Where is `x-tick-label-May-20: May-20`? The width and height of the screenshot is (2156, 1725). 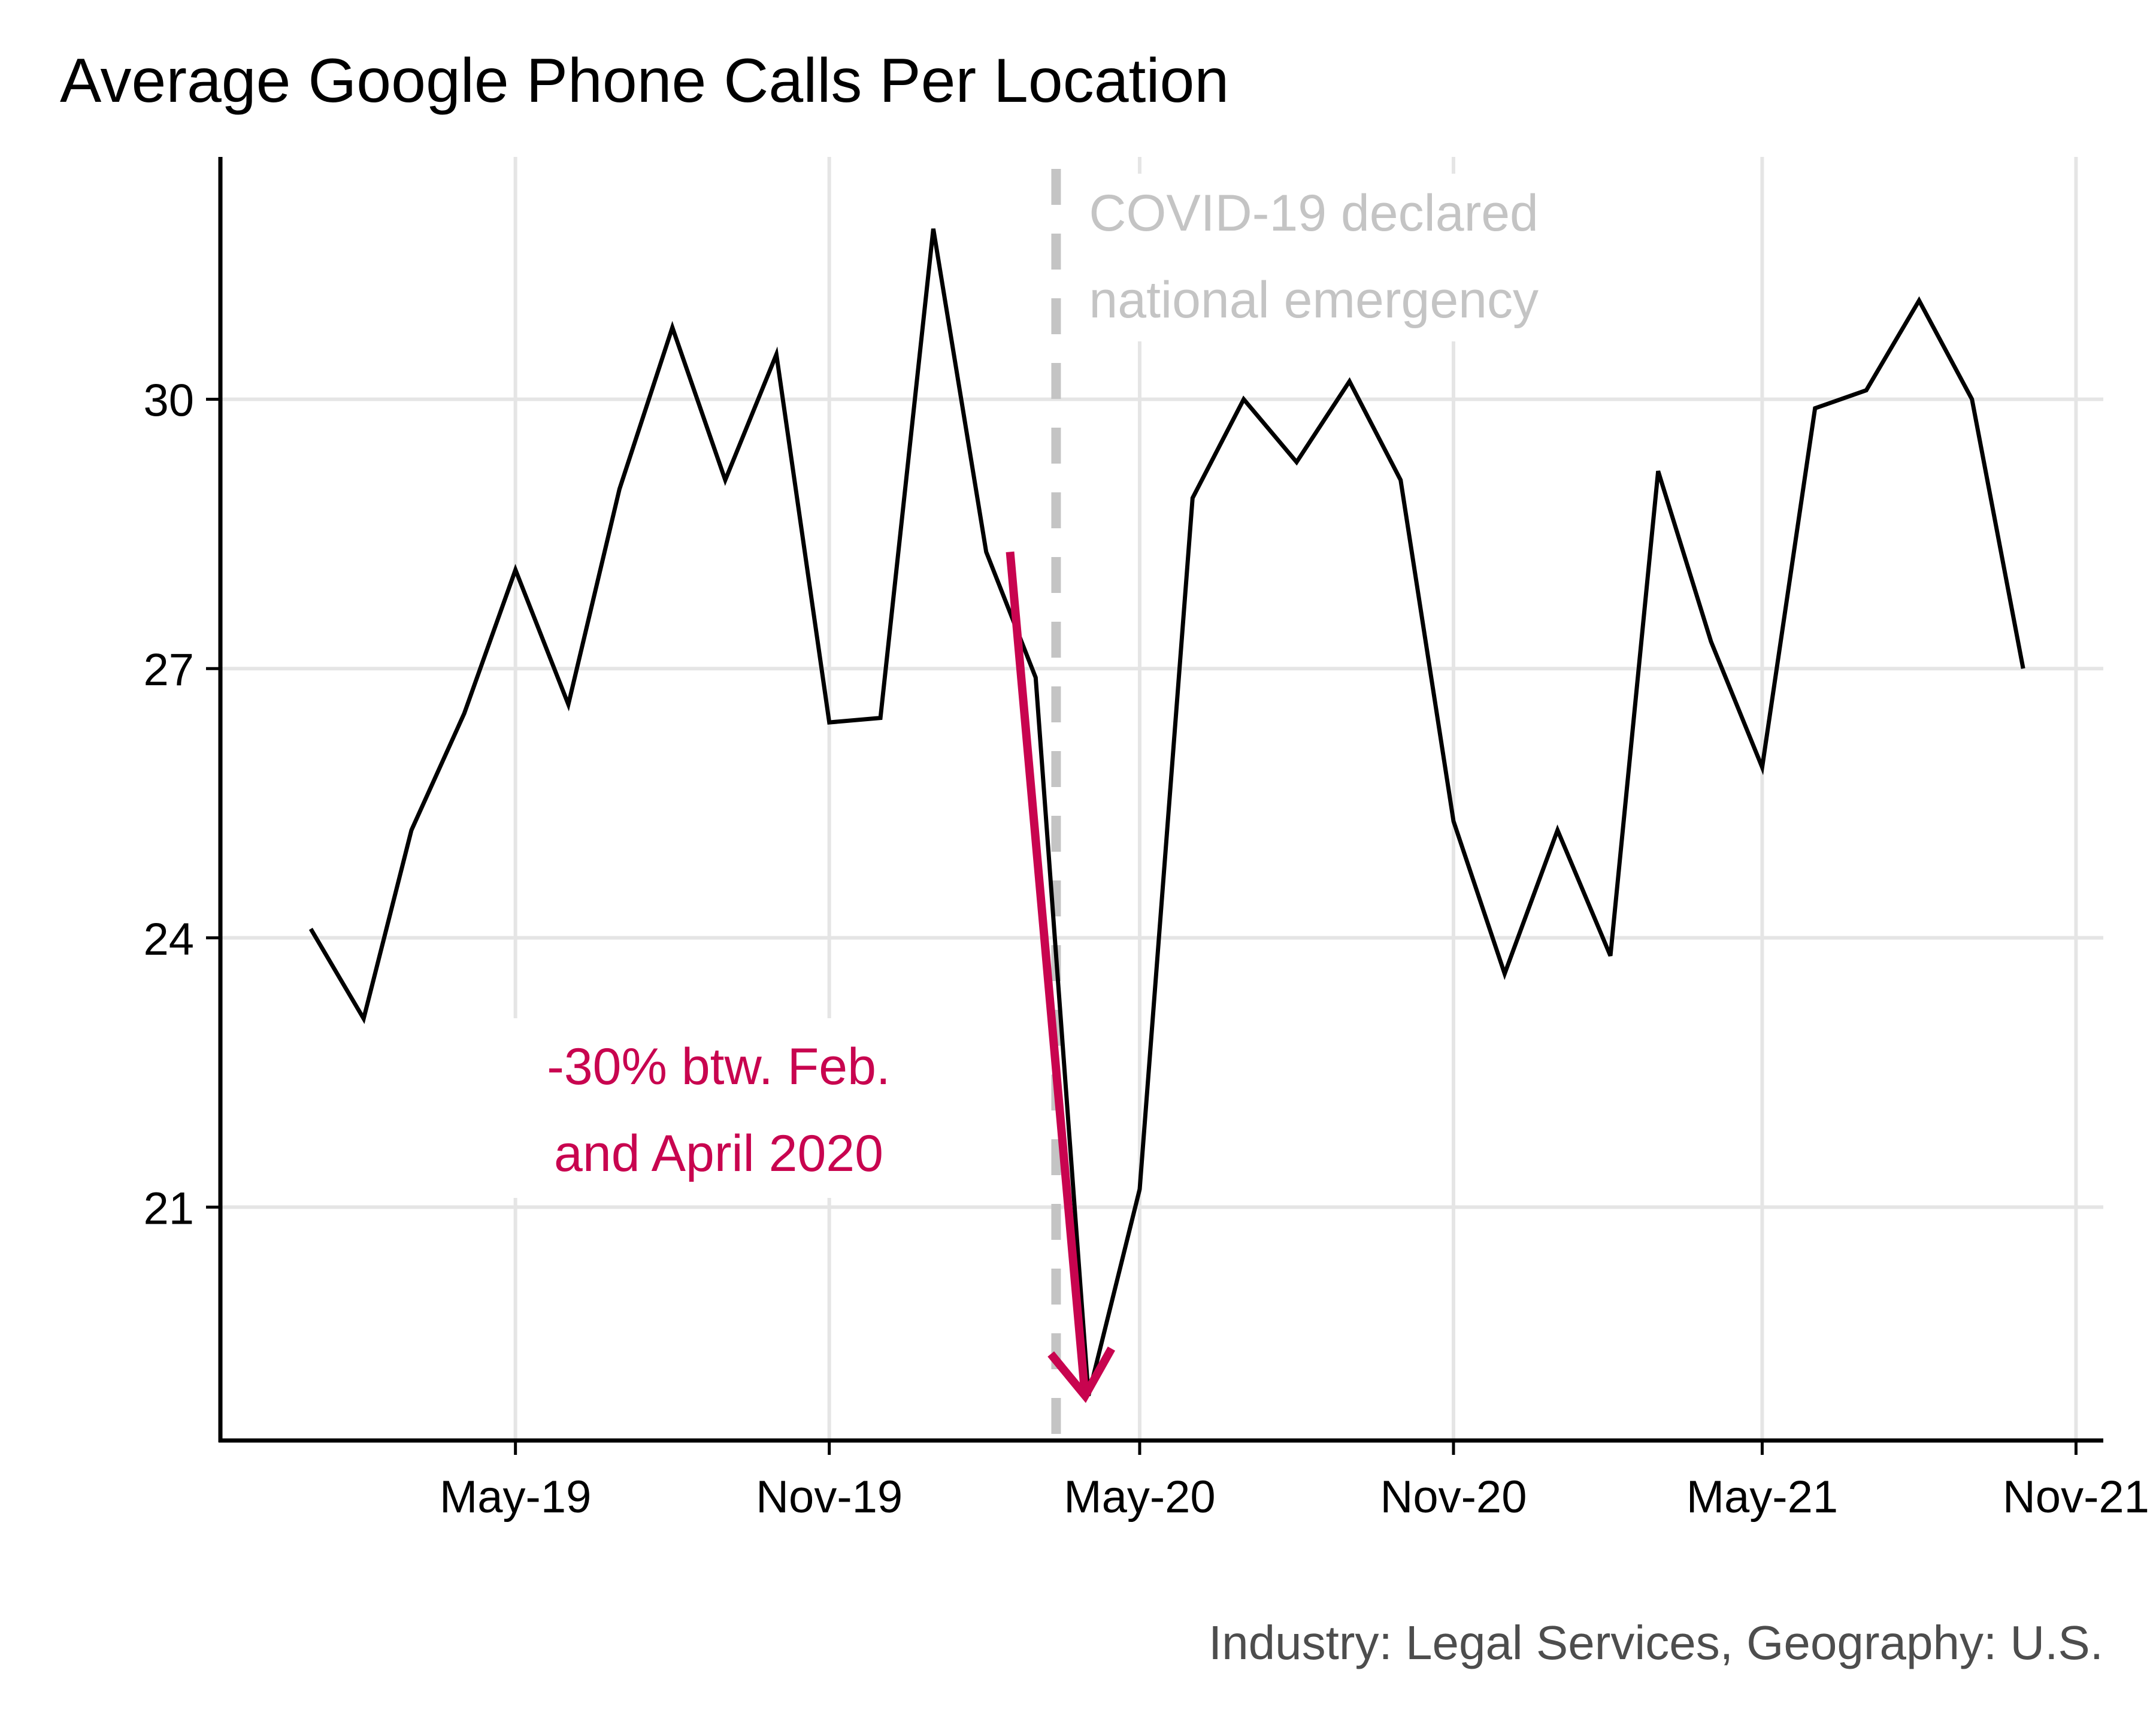
x-tick-label-May-20: May-20 is located at coordinates (1139, 1497).